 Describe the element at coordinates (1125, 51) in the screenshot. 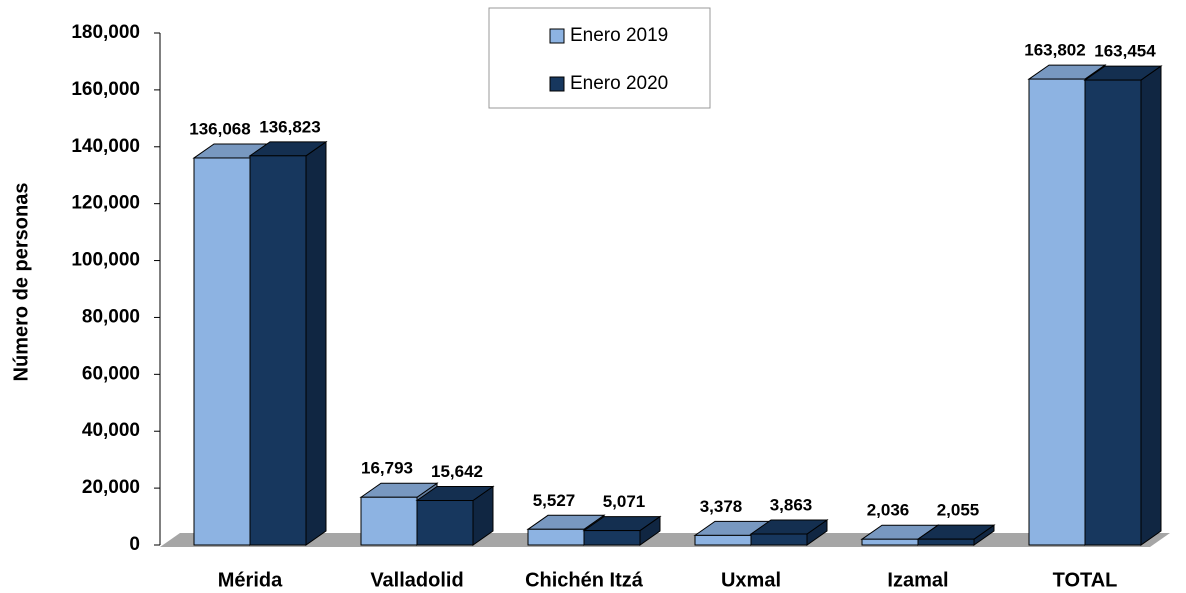

I see `value-label: 163,454` at that location.